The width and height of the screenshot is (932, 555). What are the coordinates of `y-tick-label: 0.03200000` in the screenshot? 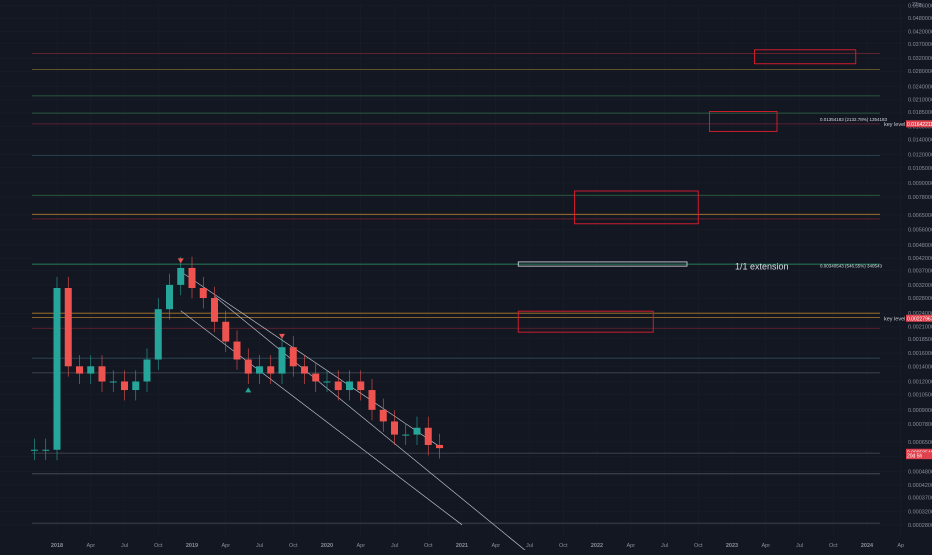 It's located at (920, 59).